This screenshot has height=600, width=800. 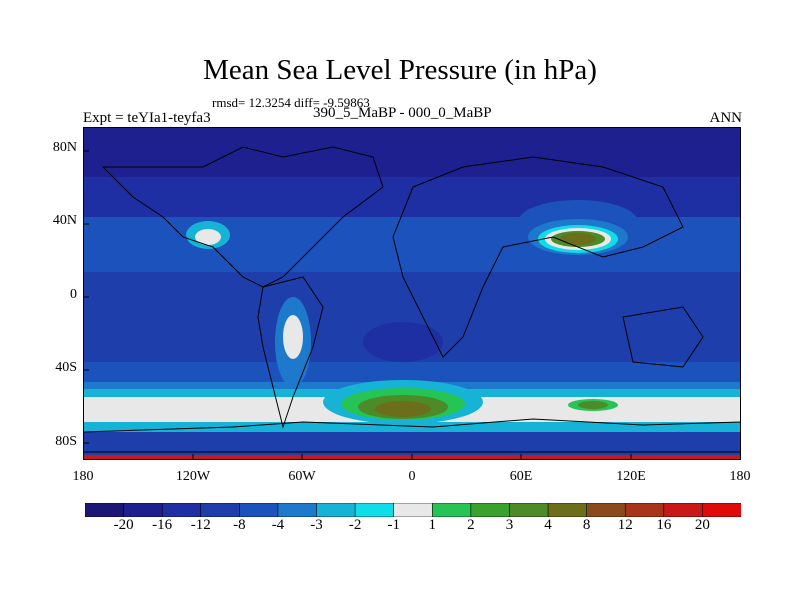 I want to click on lat-tick-80s: 80S, so click(x=66, y=441).